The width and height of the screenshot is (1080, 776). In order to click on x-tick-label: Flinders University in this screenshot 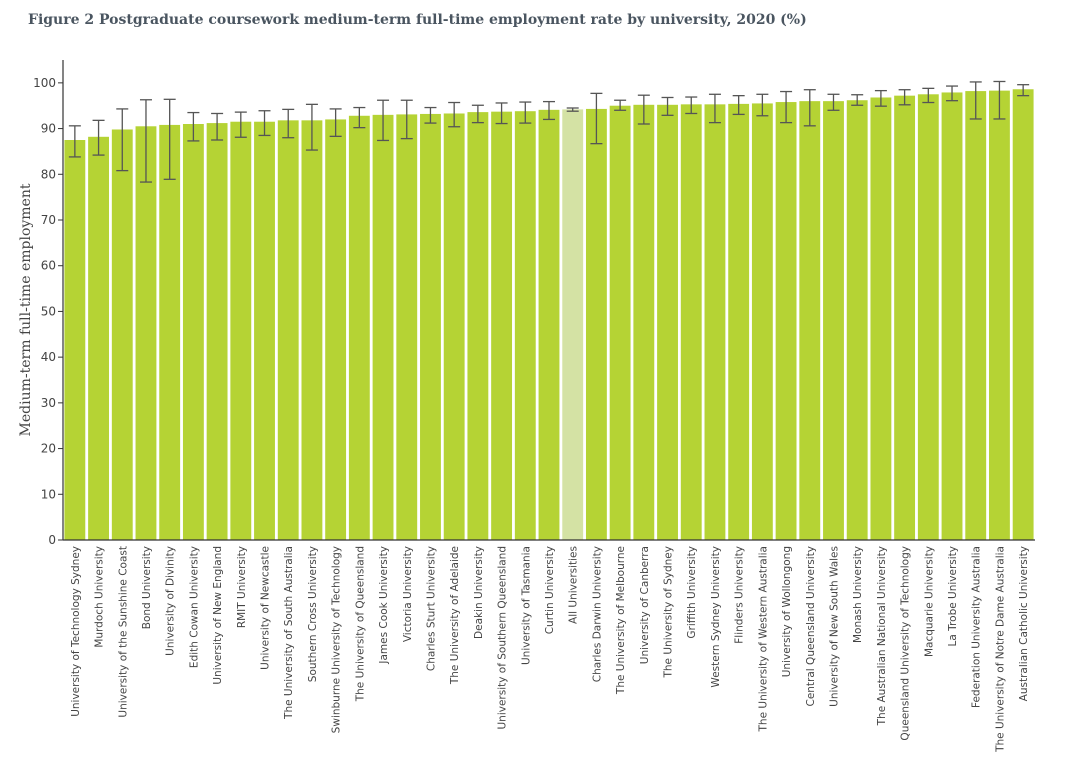, I will do `click(740, 595)`.